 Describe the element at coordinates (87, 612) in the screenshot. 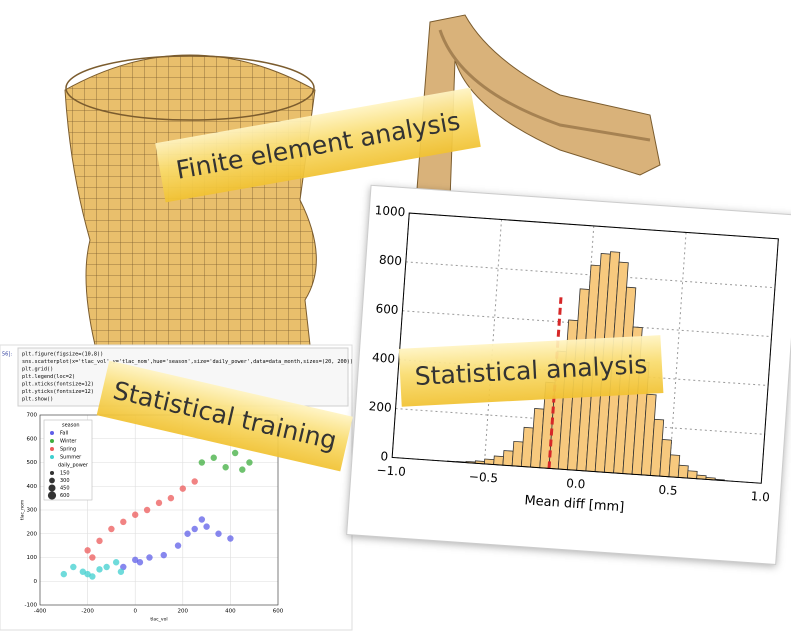

I see `x-tick-label: -200` at that location.